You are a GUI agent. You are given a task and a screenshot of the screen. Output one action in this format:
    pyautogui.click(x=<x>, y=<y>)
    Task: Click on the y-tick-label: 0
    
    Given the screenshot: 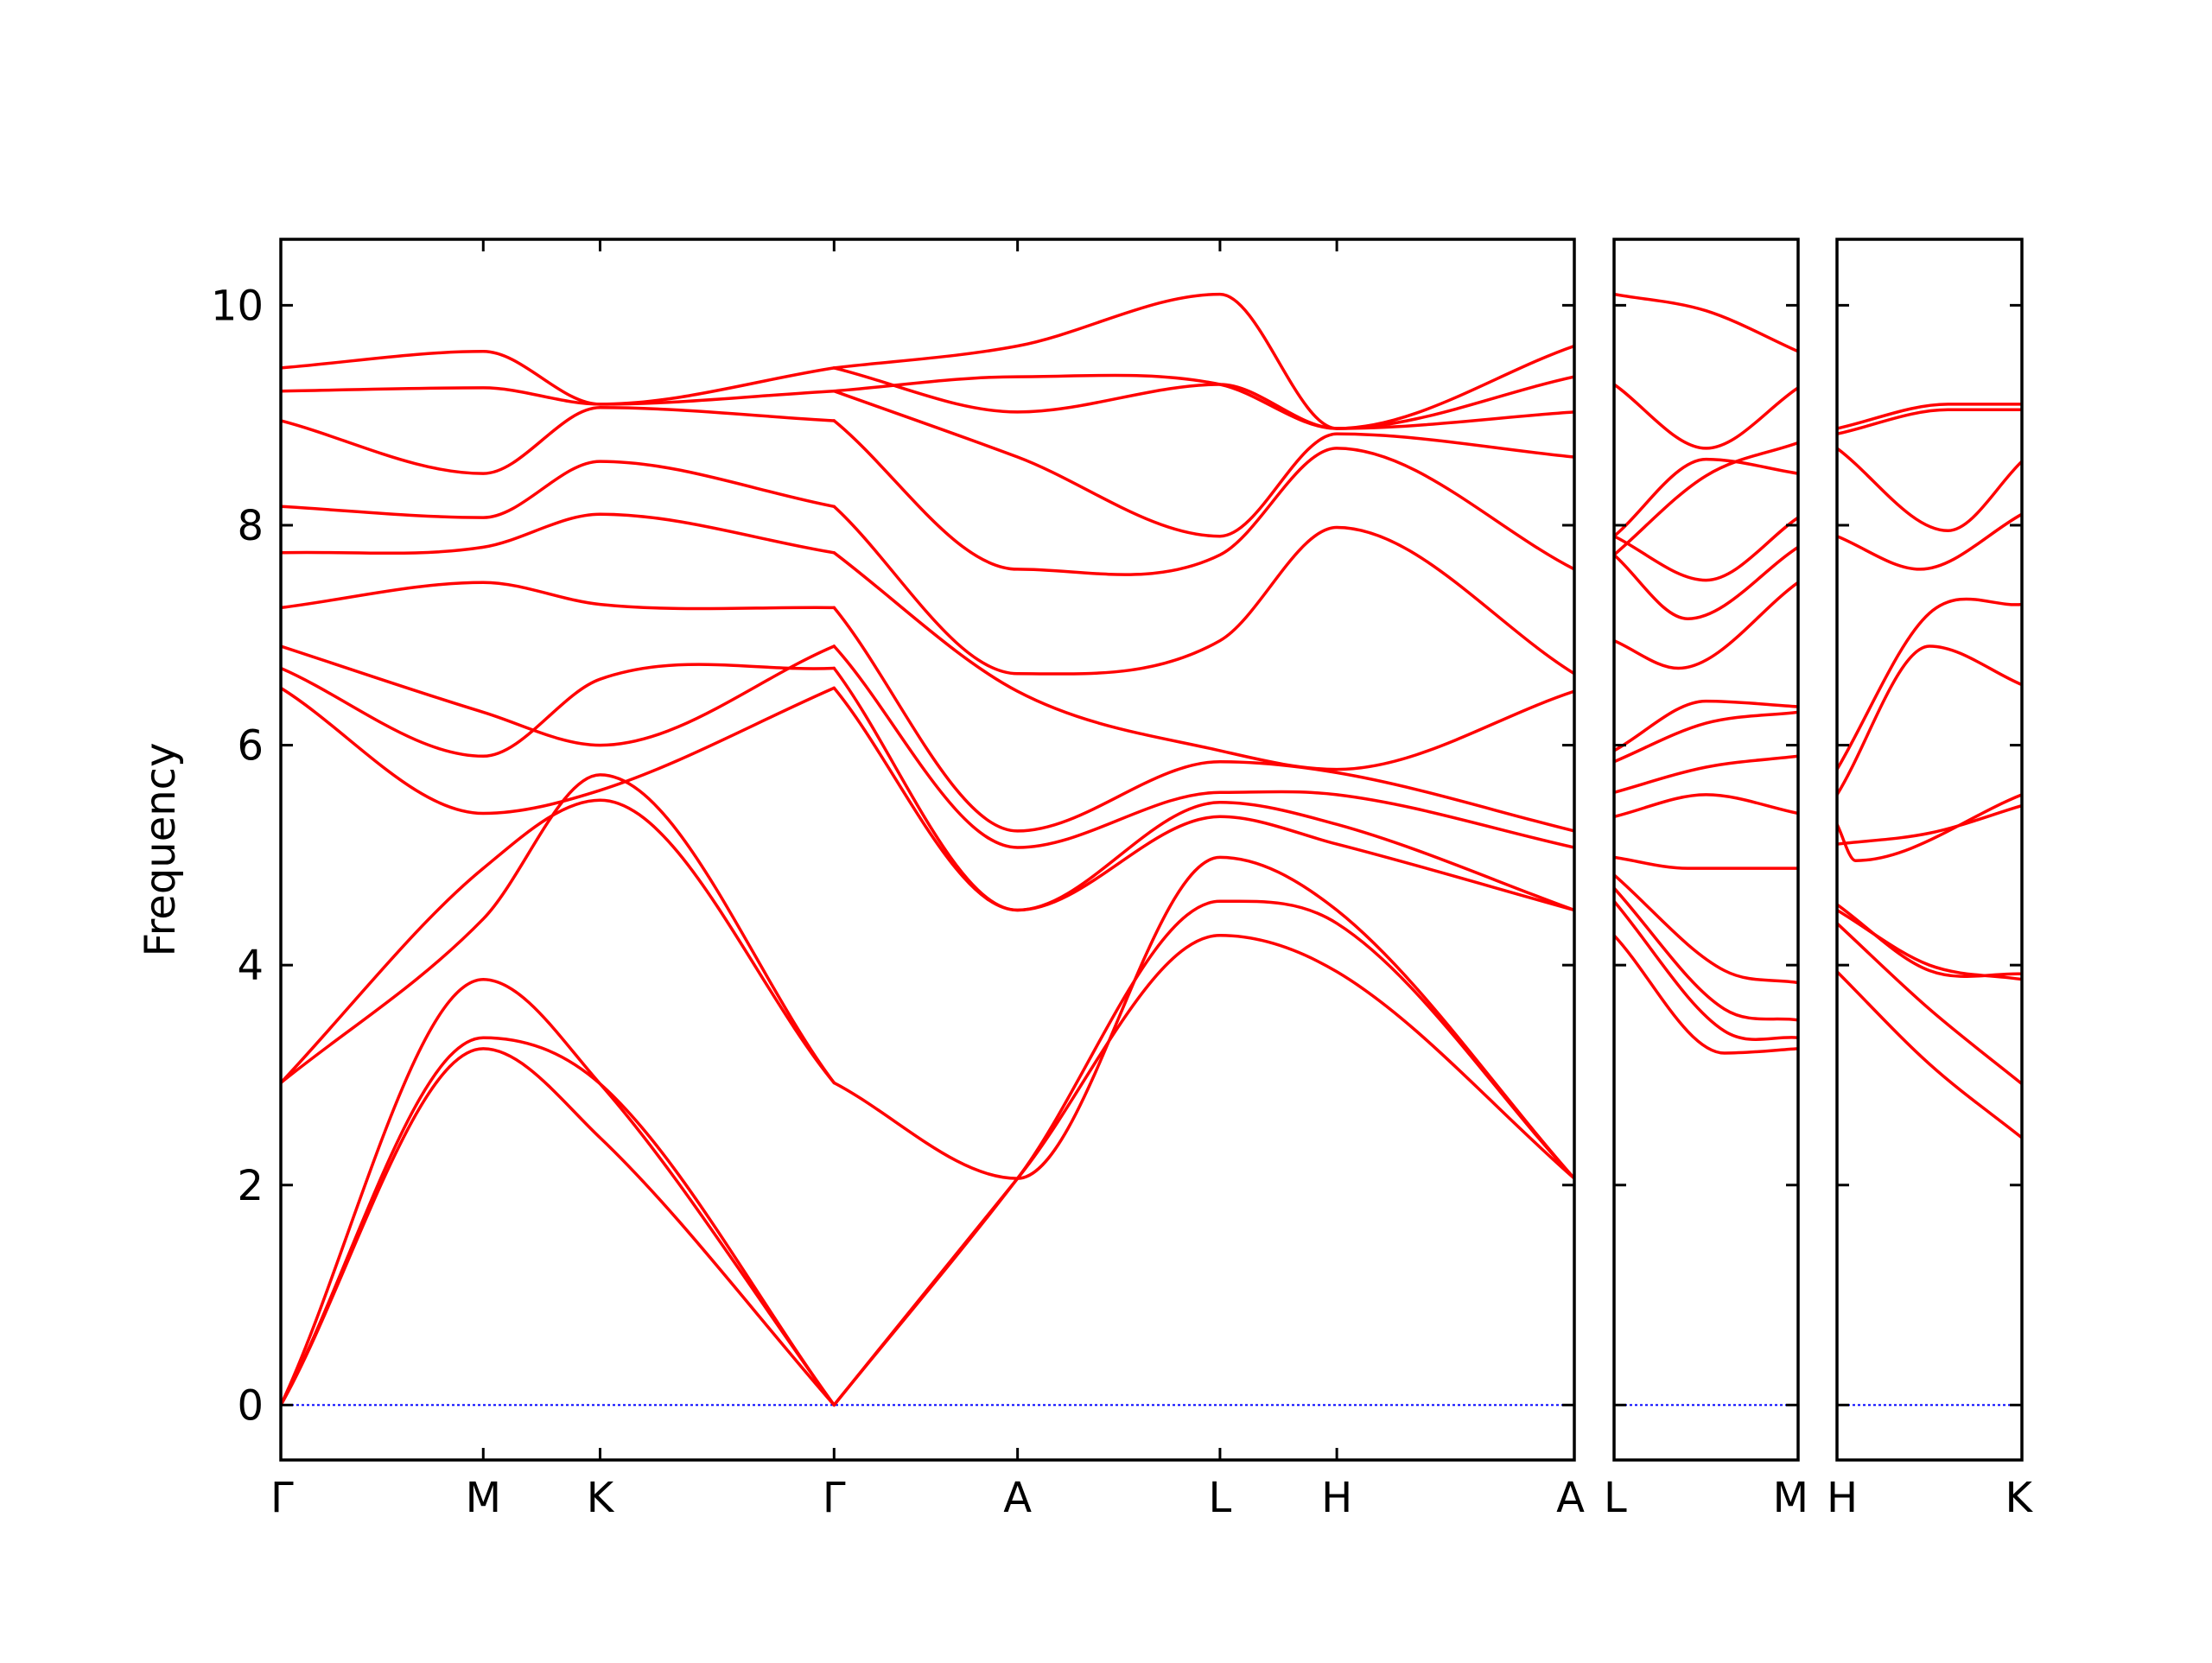 What is the action you would take?
    pyautogui.click(x=250, y=1406)
    